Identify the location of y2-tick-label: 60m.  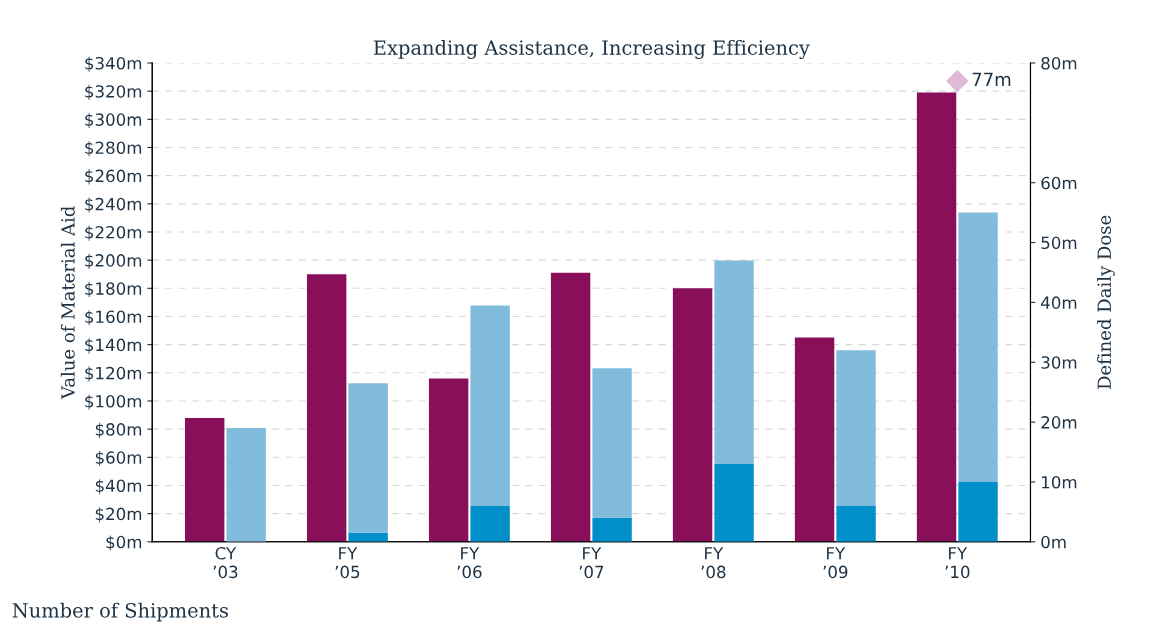
(1059, 183).